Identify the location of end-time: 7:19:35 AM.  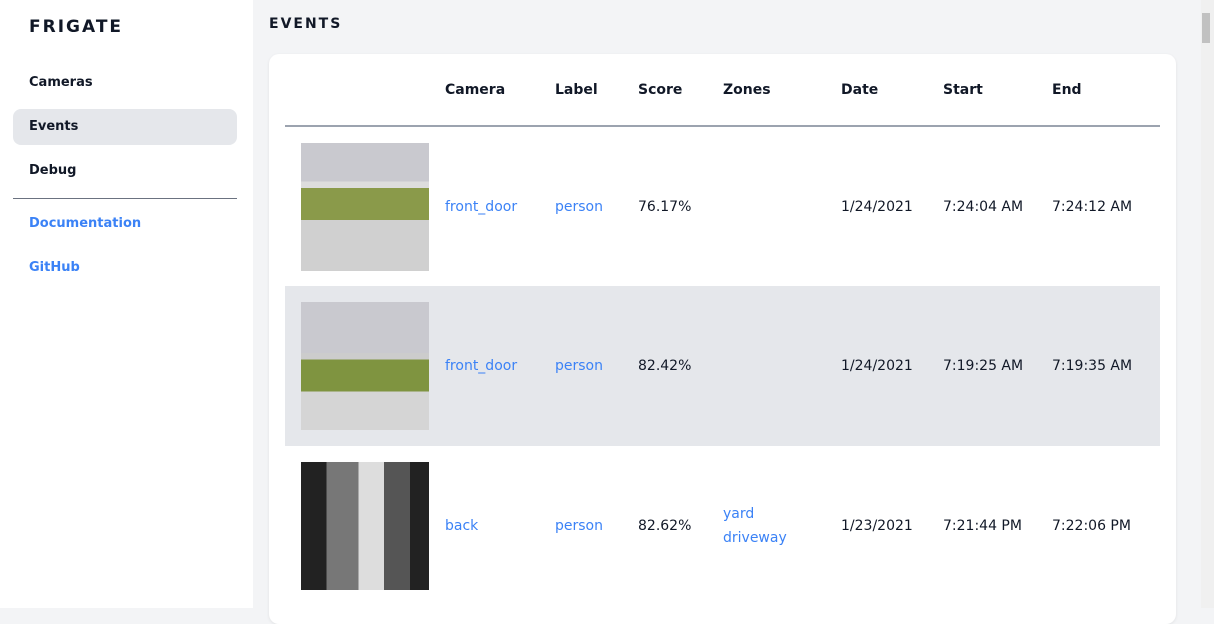
(1106, 366).